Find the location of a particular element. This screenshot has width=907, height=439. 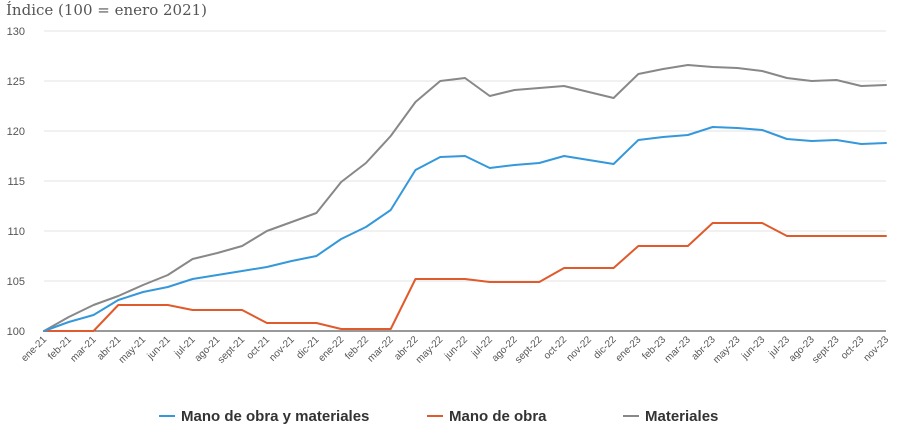

x-tick-label: nov-21 is located at coordinates (282, 349).